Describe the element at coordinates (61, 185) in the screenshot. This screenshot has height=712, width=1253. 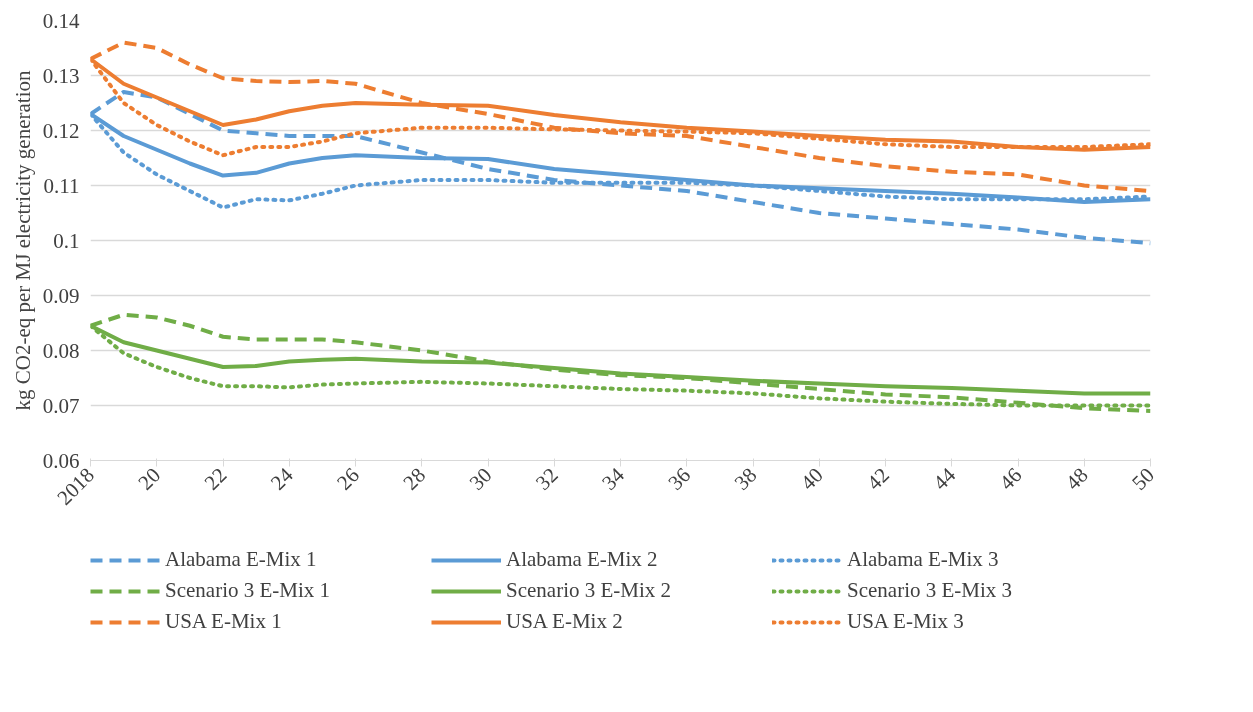
I see `y-tick-label: 0.11` at that location.